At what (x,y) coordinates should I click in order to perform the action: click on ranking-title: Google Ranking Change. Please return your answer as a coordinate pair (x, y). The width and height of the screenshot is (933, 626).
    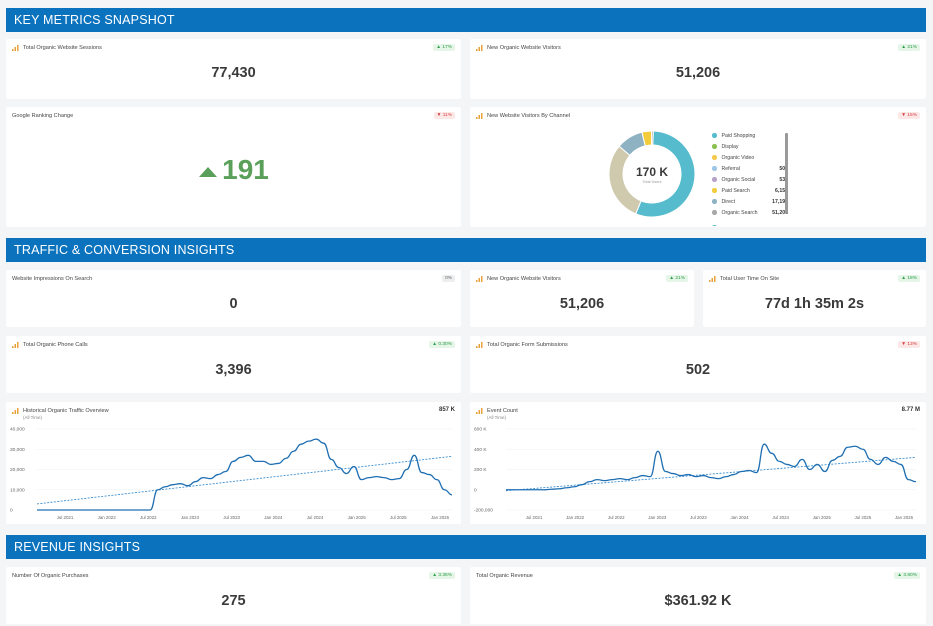
    Looking at the image, I should click on (43, 116).